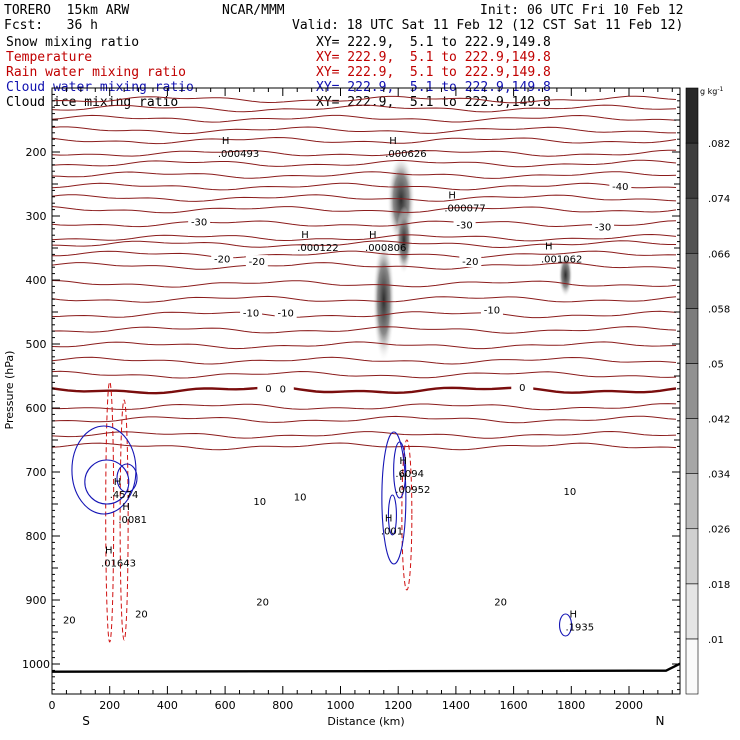  I want to click on colorbar: .01 .018 .026 .034 .042 .05 .058 .066 .074 .082, so click(707, 391).